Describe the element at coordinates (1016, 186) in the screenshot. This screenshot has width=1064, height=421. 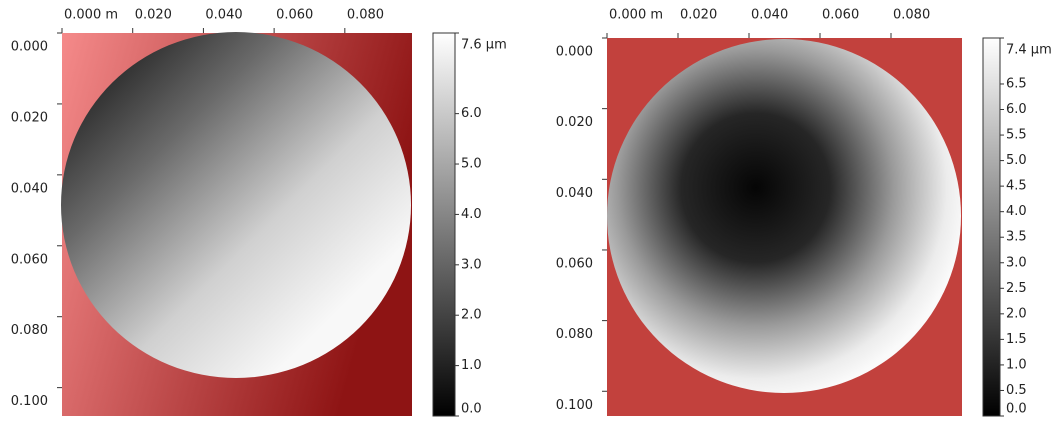
I see `colorbar-tick-label: 4.5` at that location.